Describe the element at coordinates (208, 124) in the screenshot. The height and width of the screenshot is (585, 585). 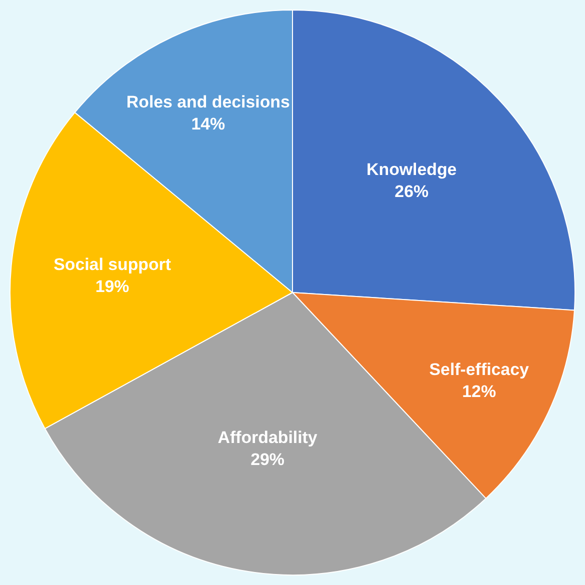
I see `data-label: 14%` at that location.